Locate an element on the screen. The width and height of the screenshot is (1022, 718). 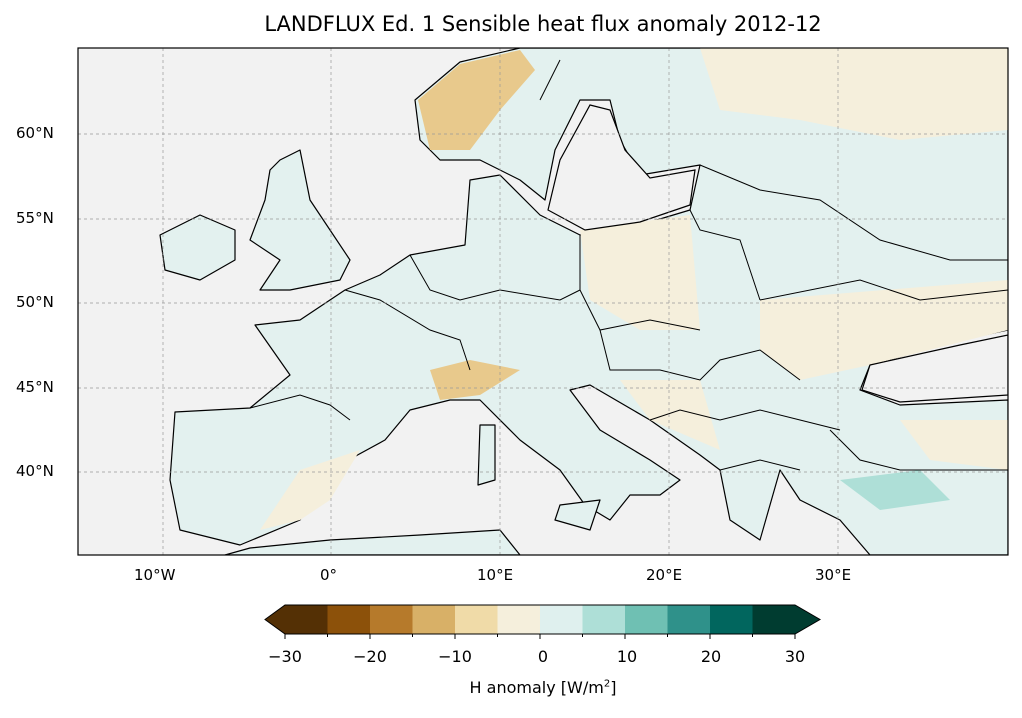
colorbar-tick-label: −20 is located at coordinates (370, 656).